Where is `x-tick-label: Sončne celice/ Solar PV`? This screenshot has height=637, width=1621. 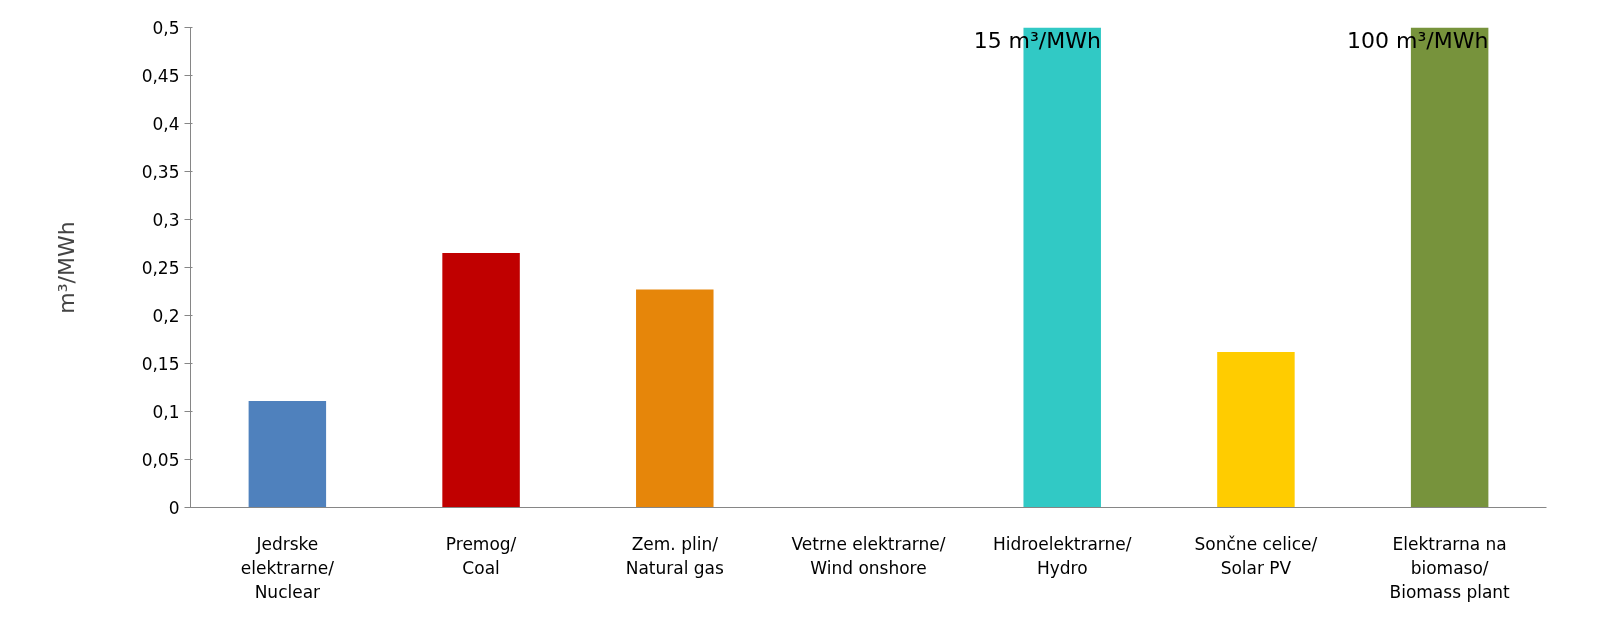
x-tick-label: Sončne celice/ Solar PV is located at coordinates (1256, 555).